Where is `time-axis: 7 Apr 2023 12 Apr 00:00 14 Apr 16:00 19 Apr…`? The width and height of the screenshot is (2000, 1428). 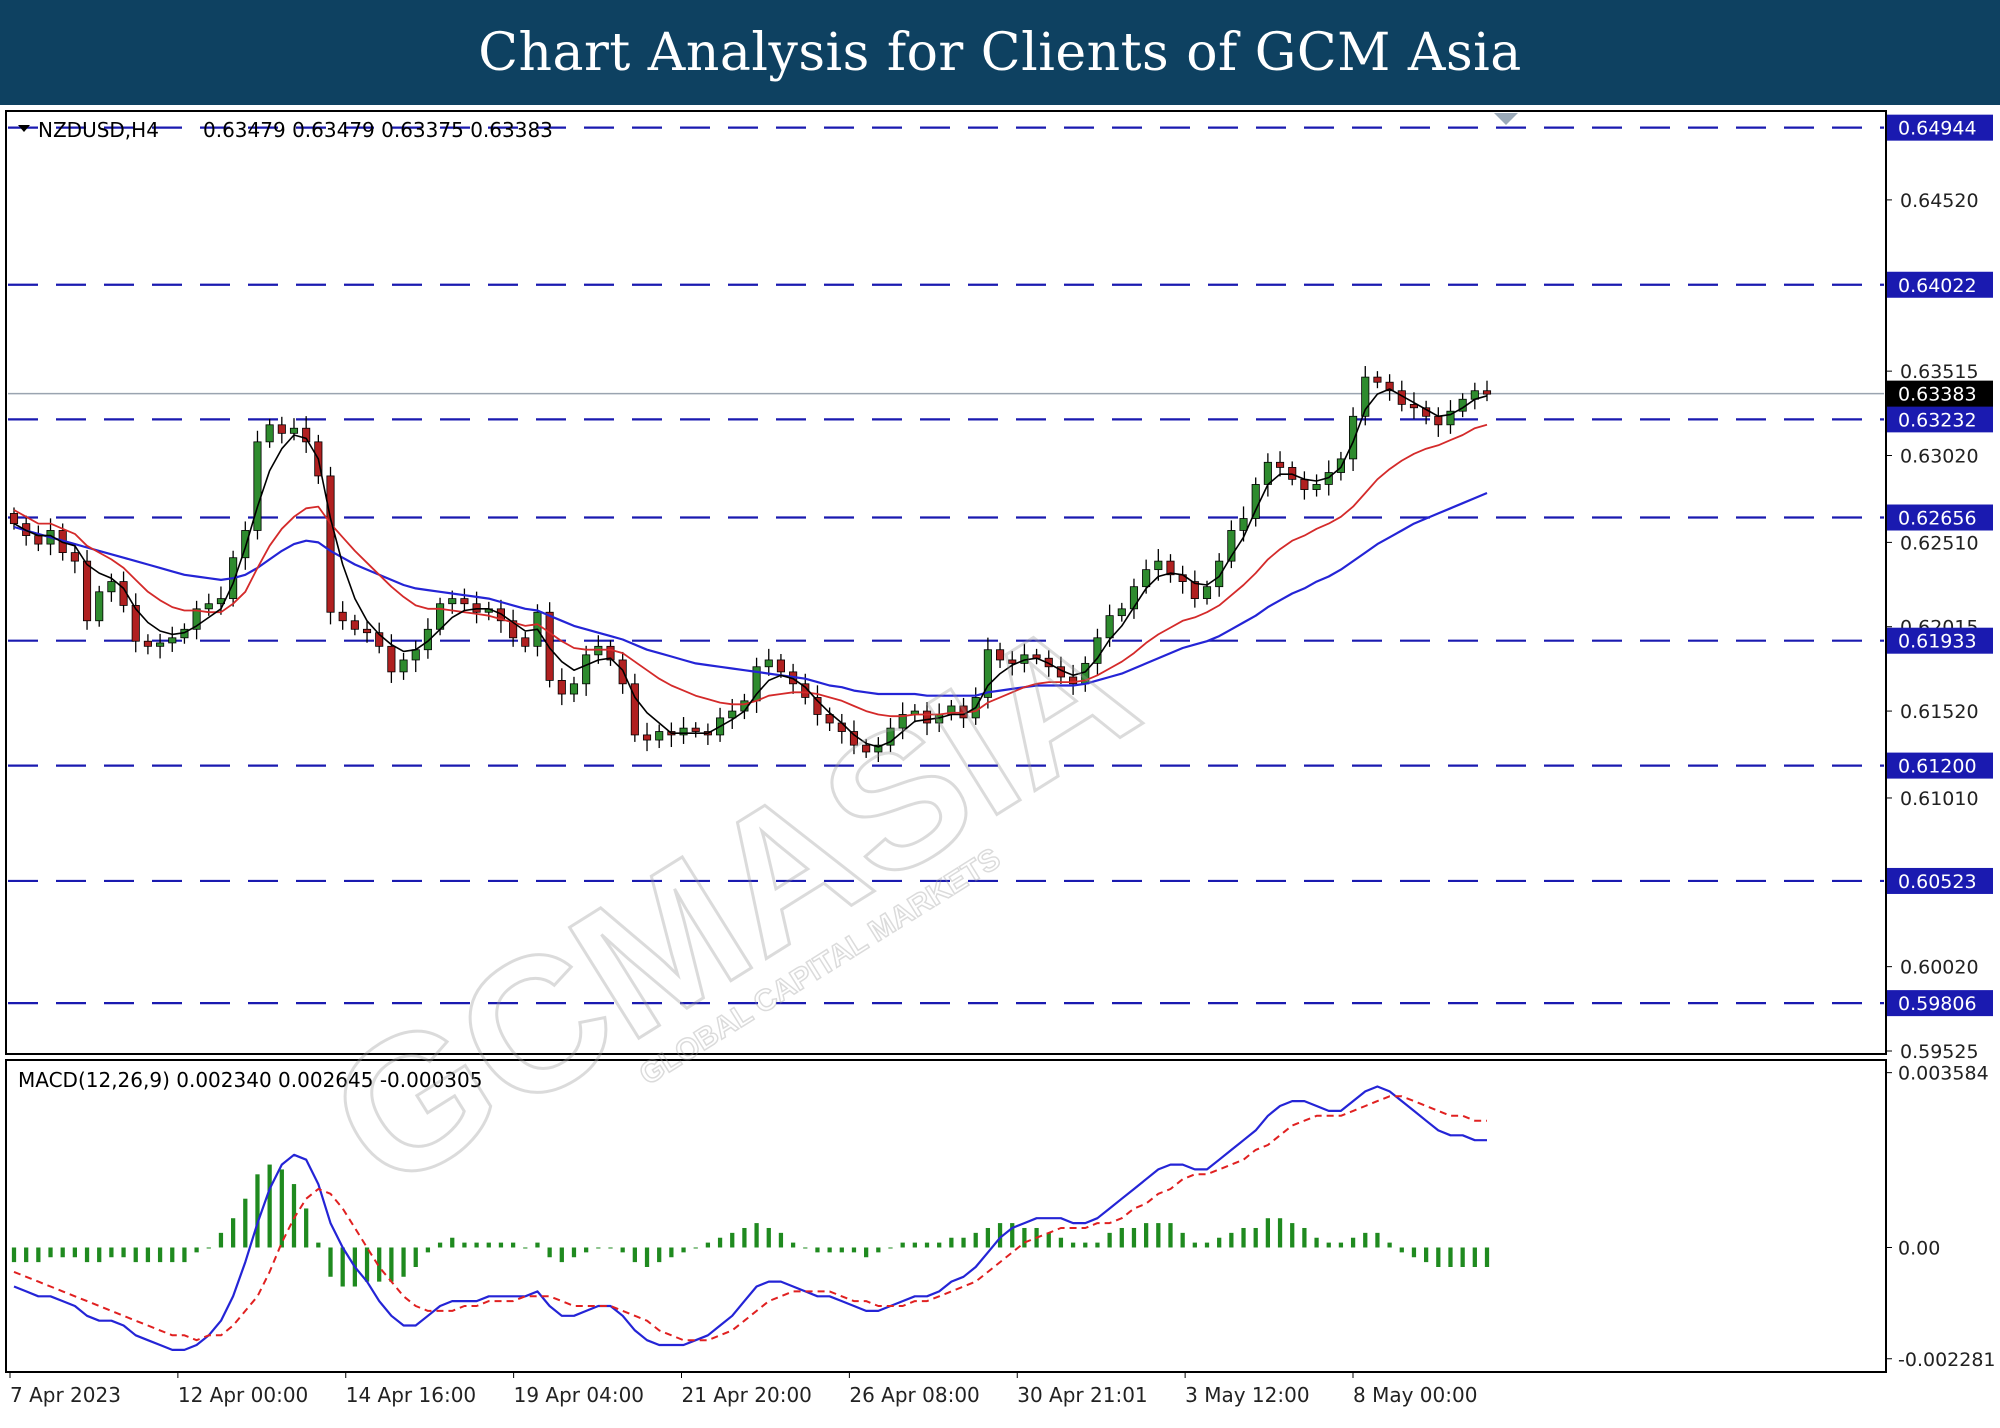
time-axis: 7 Apr 2023 12 Apr 00:00 14 Apr 16:00 19 Apr… is located at coordinates (743, 1389).